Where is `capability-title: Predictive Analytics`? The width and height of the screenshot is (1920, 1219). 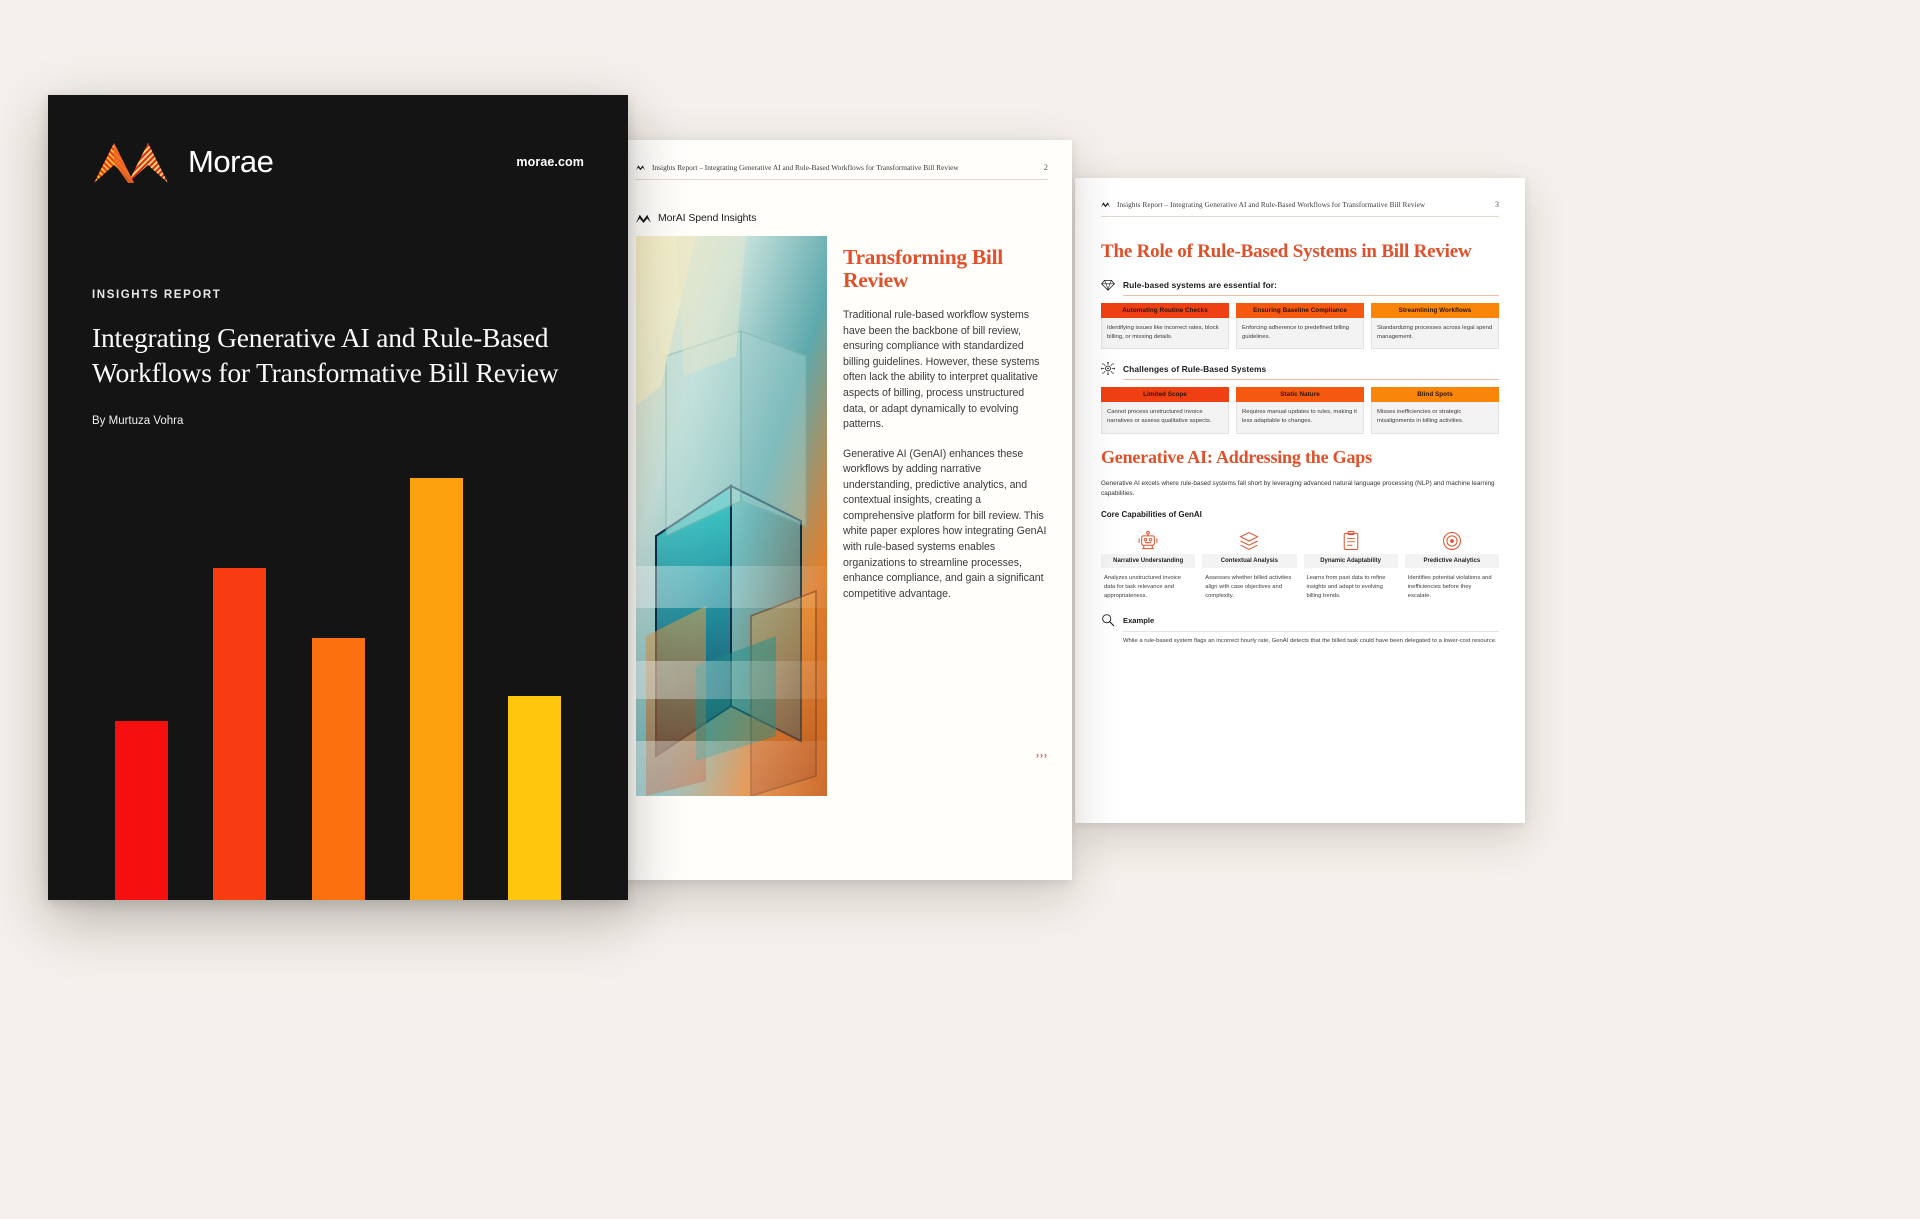
capability-title: Predictive Analytics is located at coordinates (1451, 561).